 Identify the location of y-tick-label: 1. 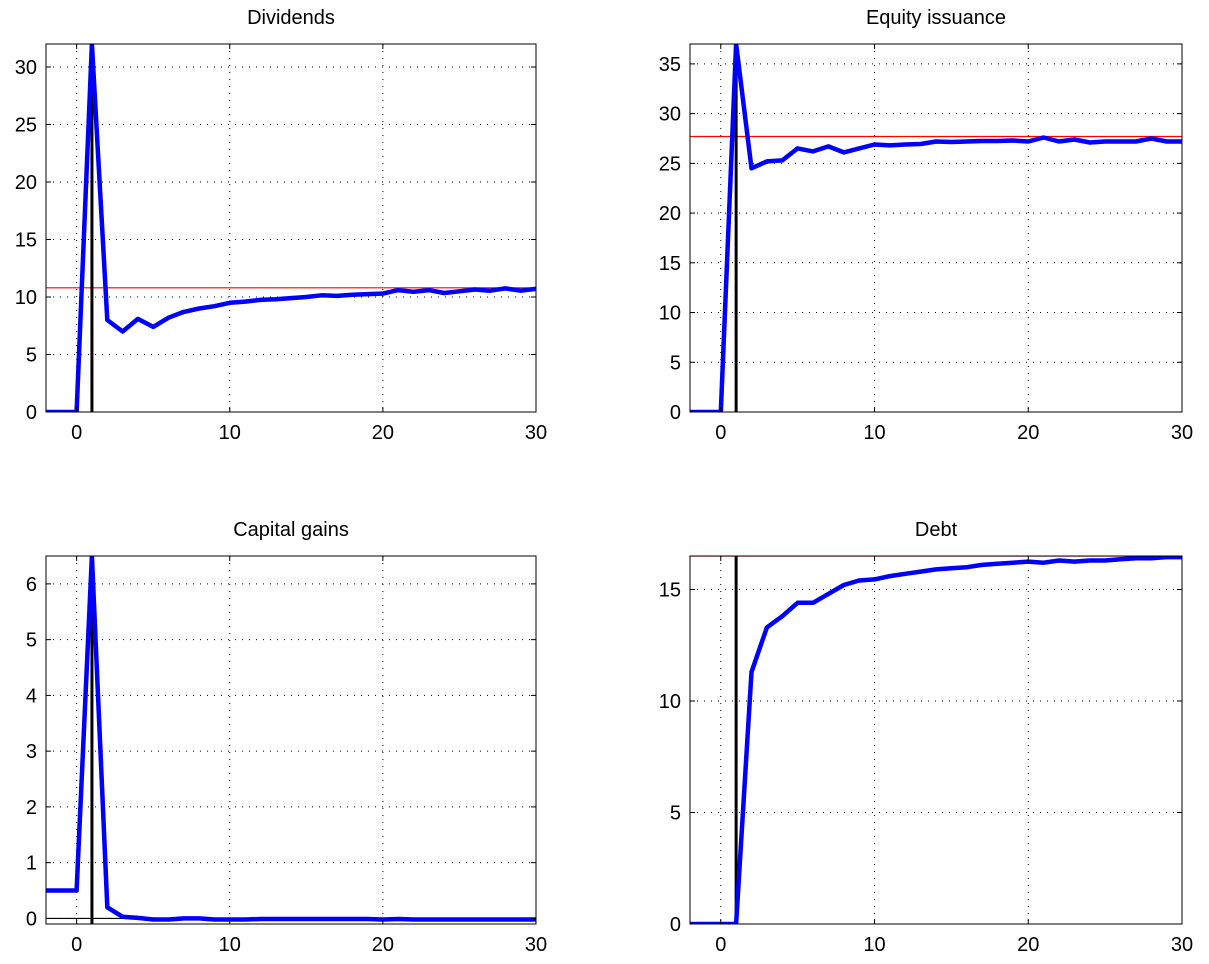
(31, 864).